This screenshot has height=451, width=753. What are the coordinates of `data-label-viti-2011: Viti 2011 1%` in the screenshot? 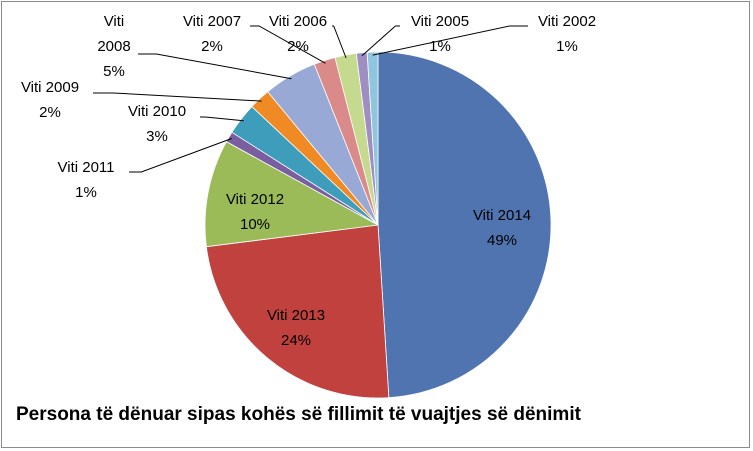 It's located at (86, 180).